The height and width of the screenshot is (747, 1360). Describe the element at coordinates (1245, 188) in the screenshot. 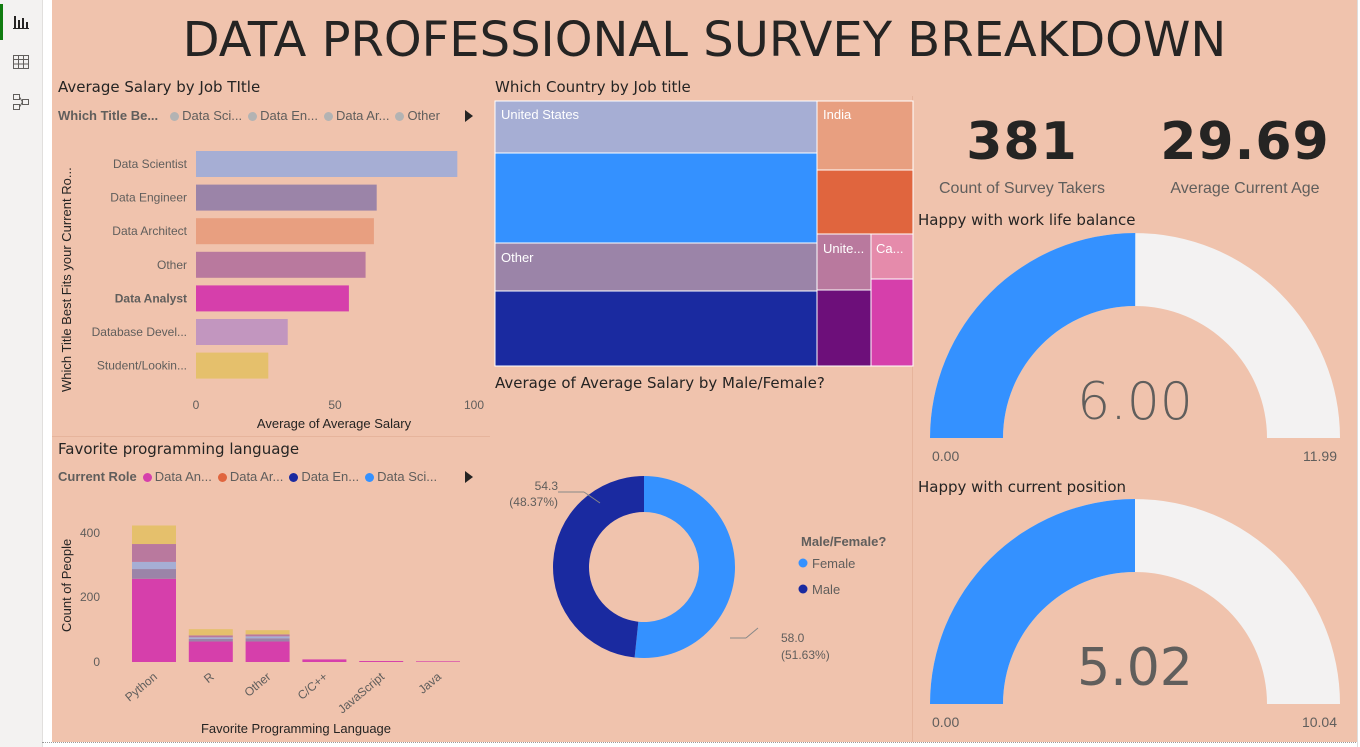

I see `kpi-age-label: Average Current Age` at that location.